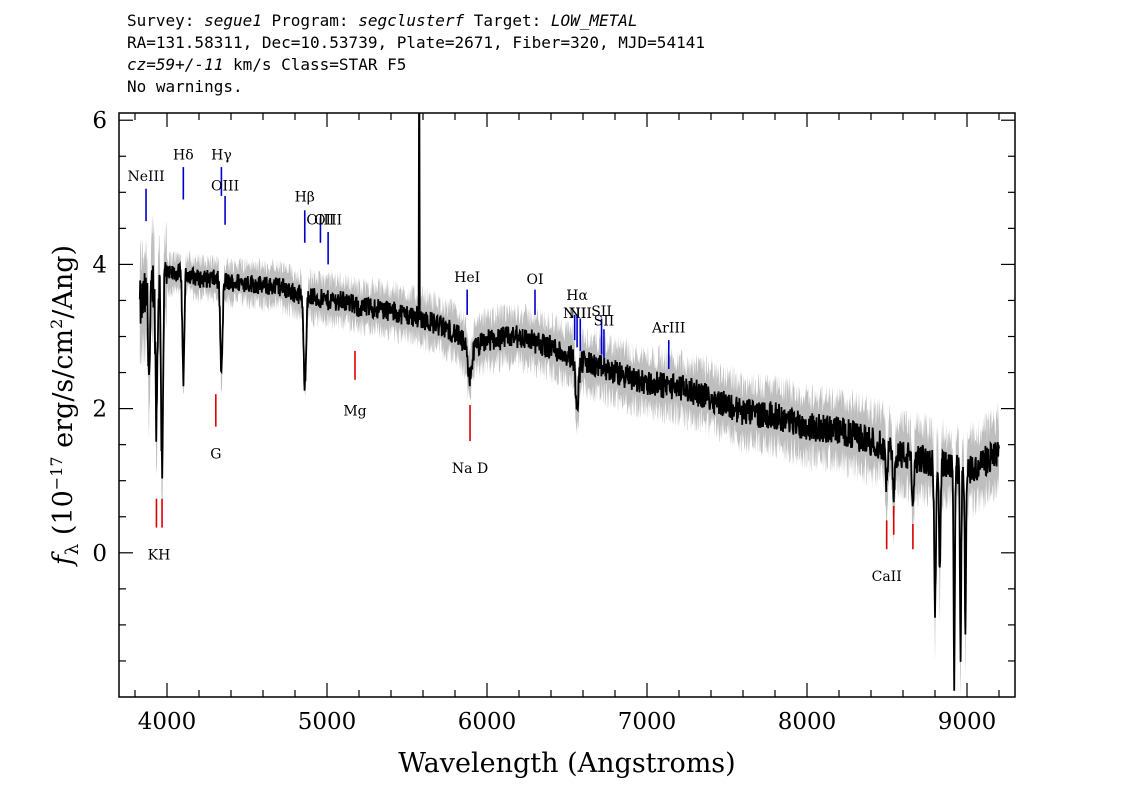 This screenshot has height=810, width=1134. I want to click on emission-line-label: Hβ, so click(305, 197).